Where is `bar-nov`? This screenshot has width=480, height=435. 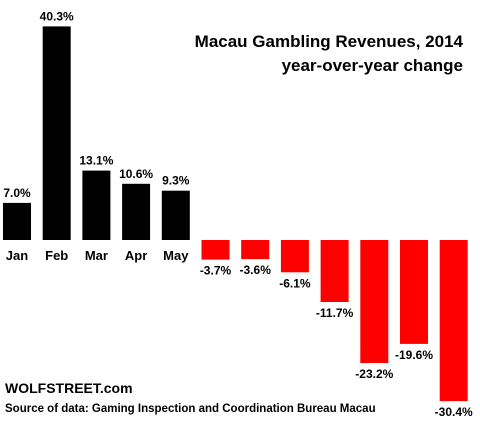 bar-nov is located at coordinates (414, 292).